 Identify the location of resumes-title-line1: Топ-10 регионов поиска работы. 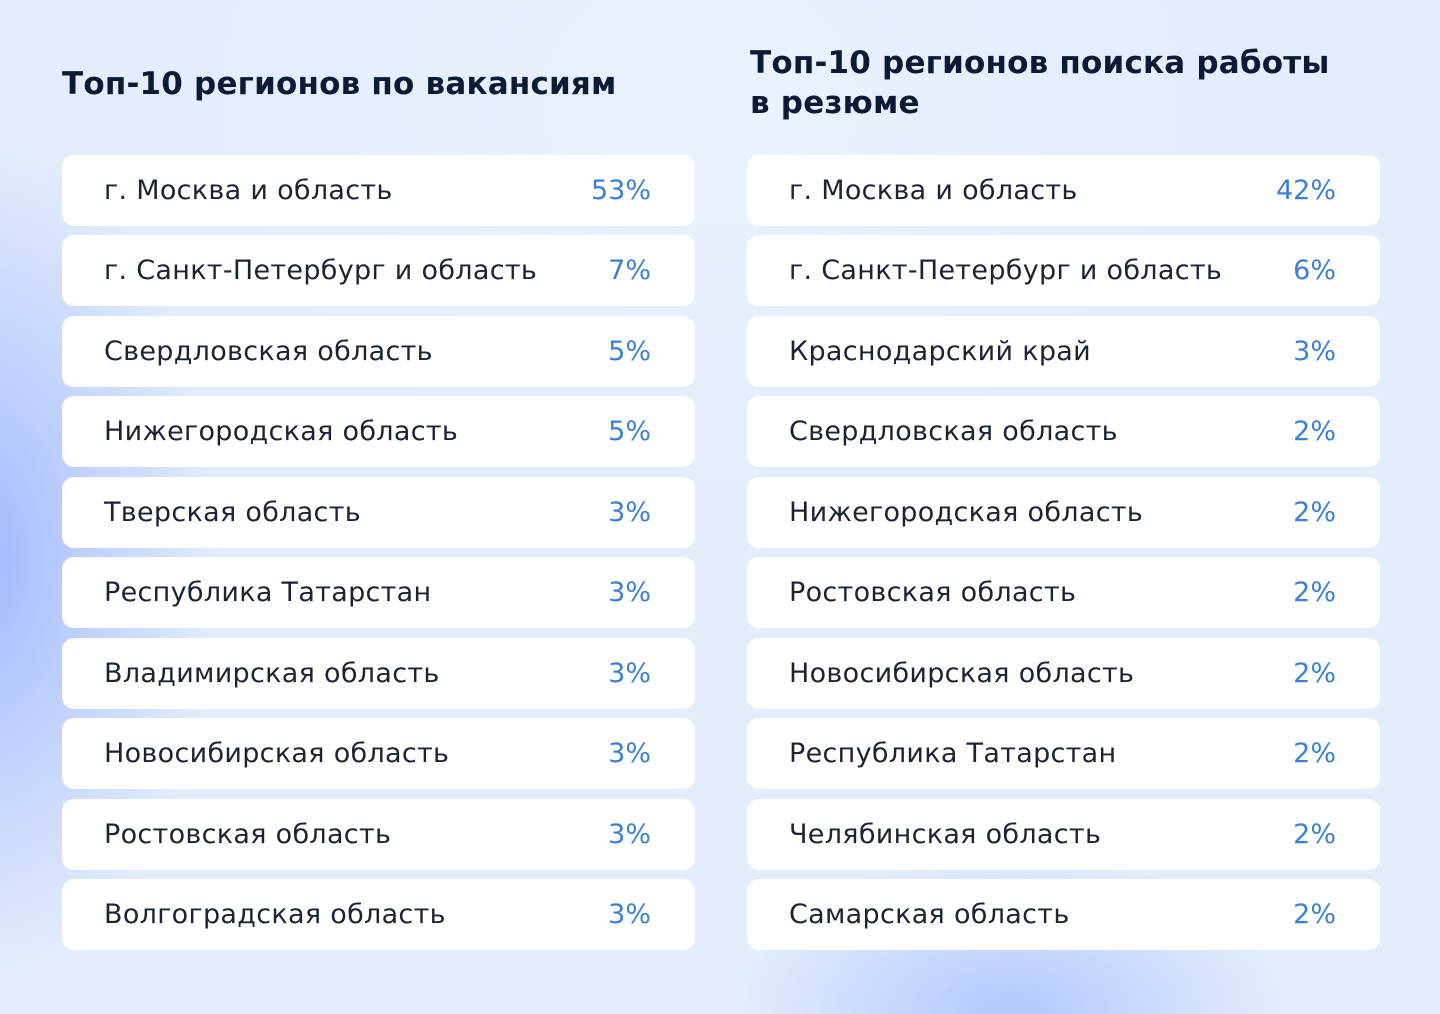
(1040, 63).